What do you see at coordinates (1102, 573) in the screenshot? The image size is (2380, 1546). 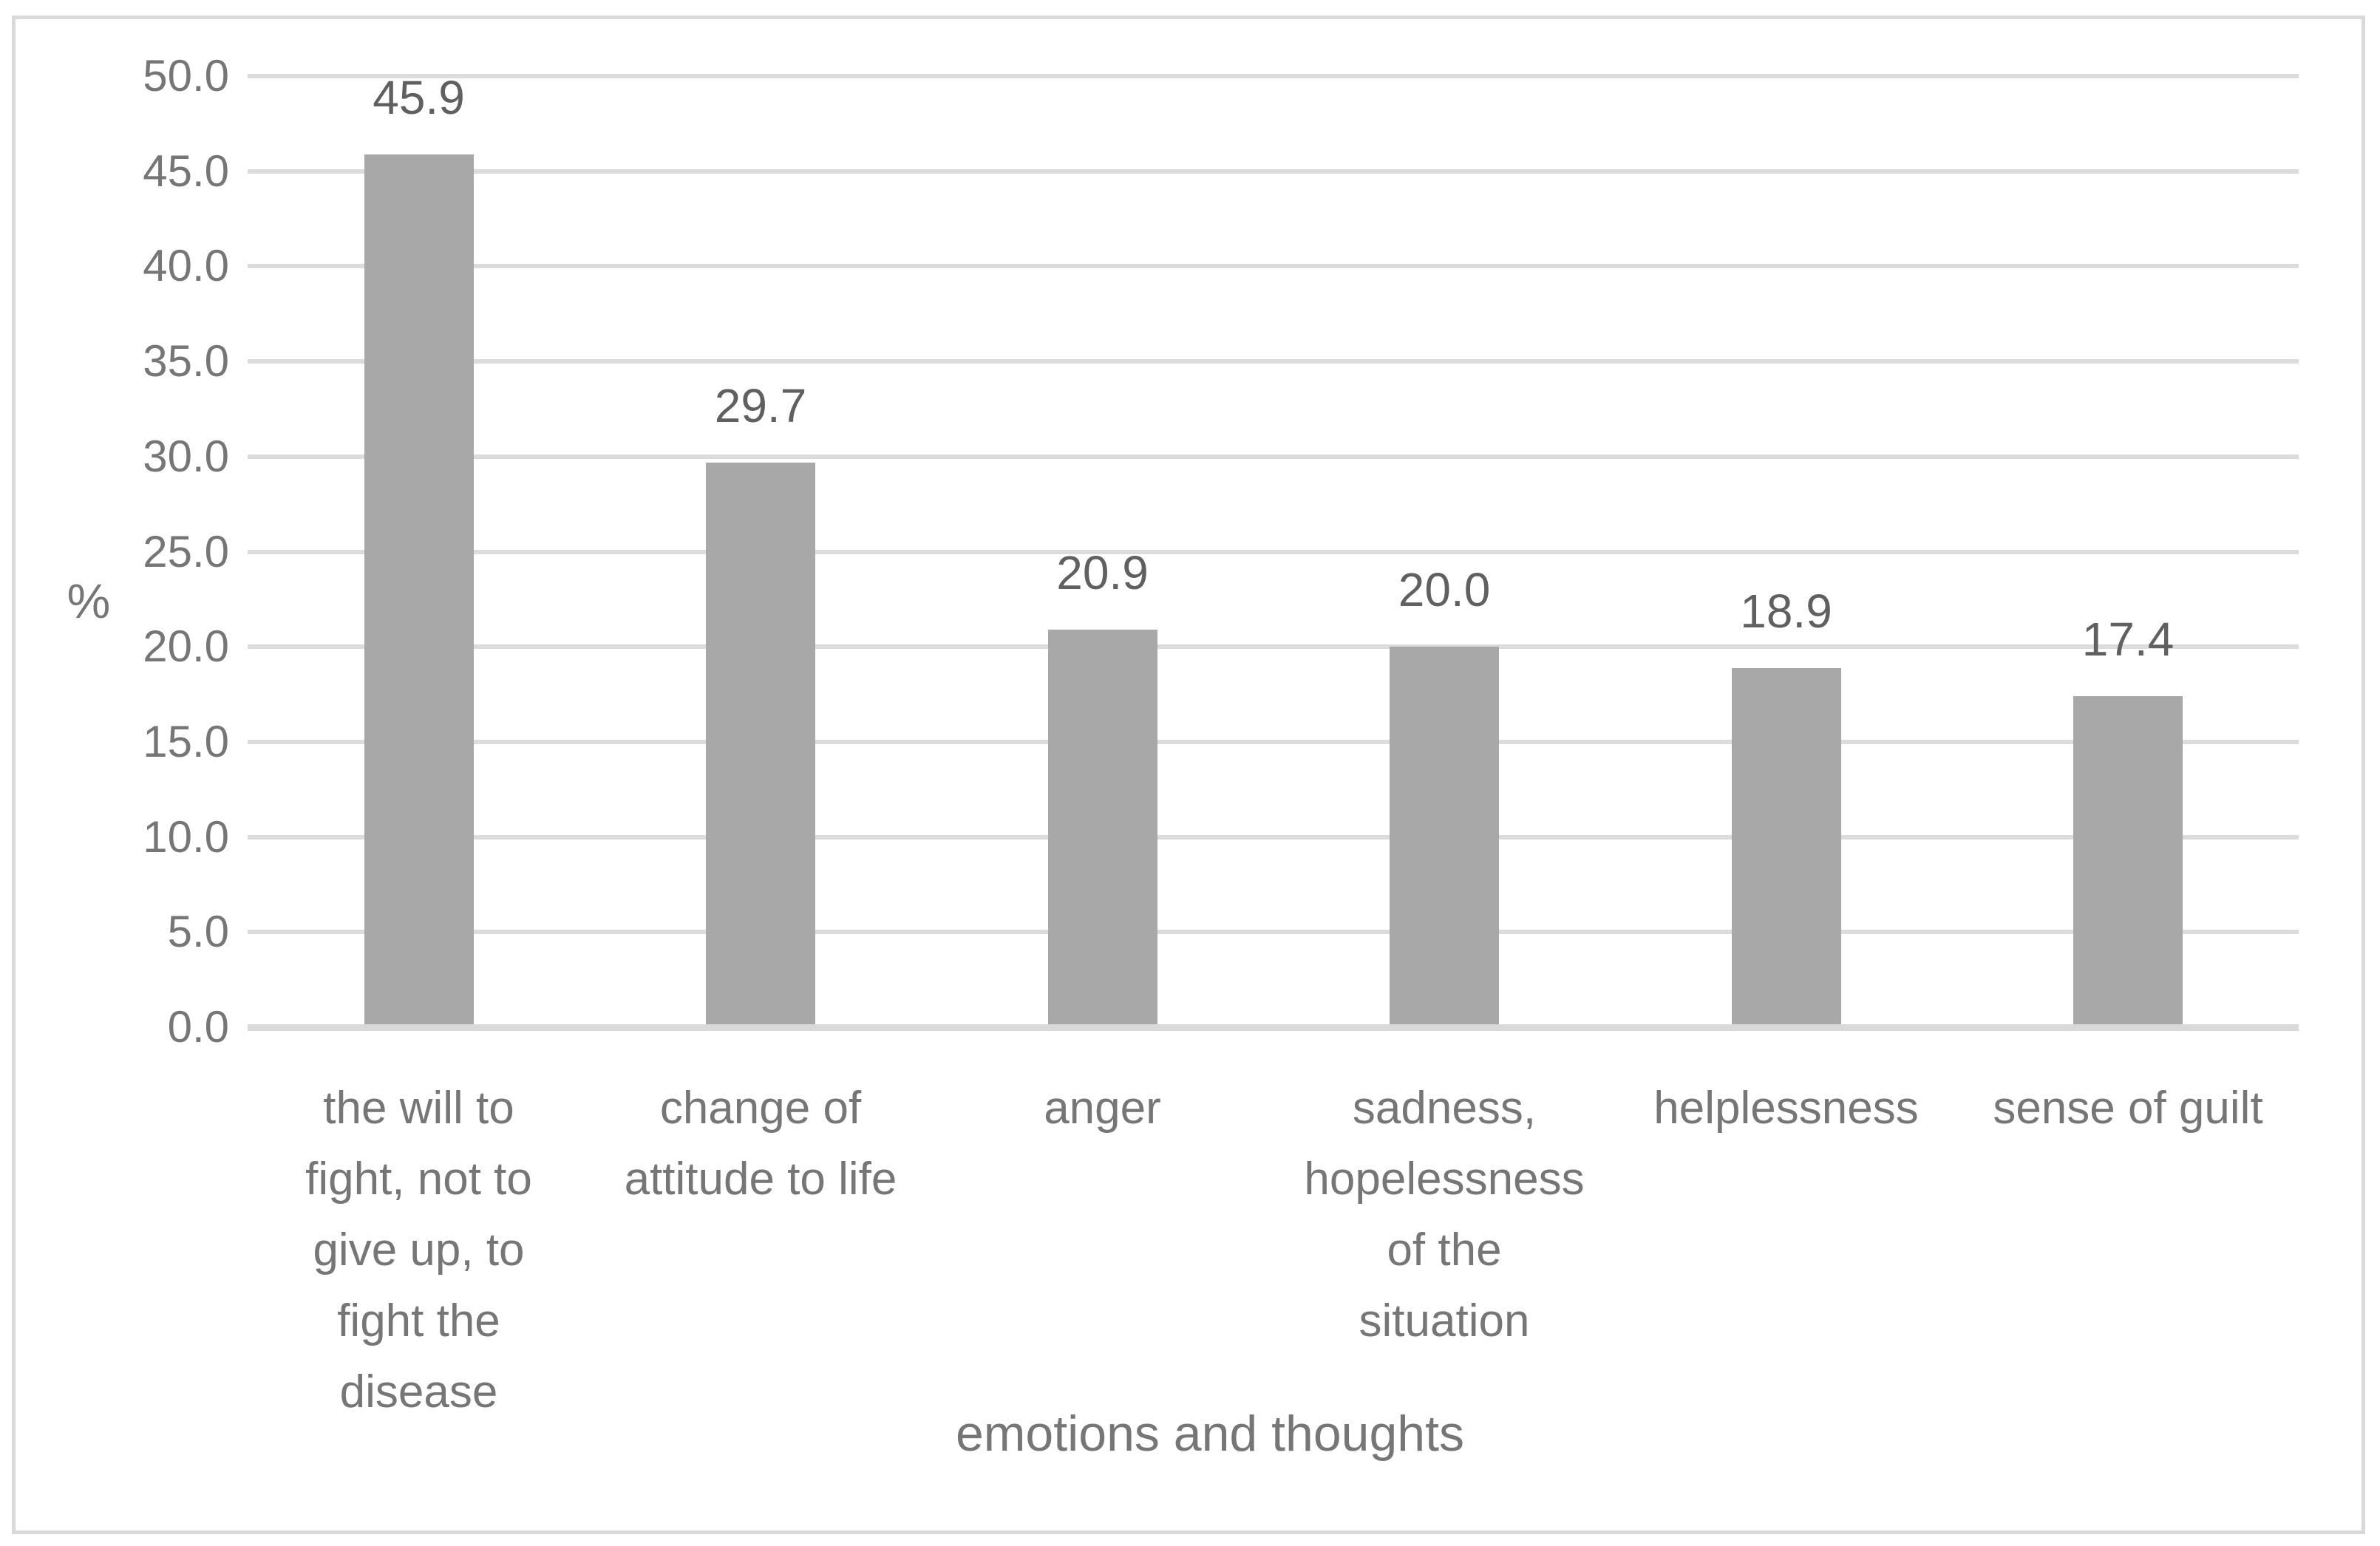 I see `bar-value-label: 20.9` at bounding box center [1102, 573].